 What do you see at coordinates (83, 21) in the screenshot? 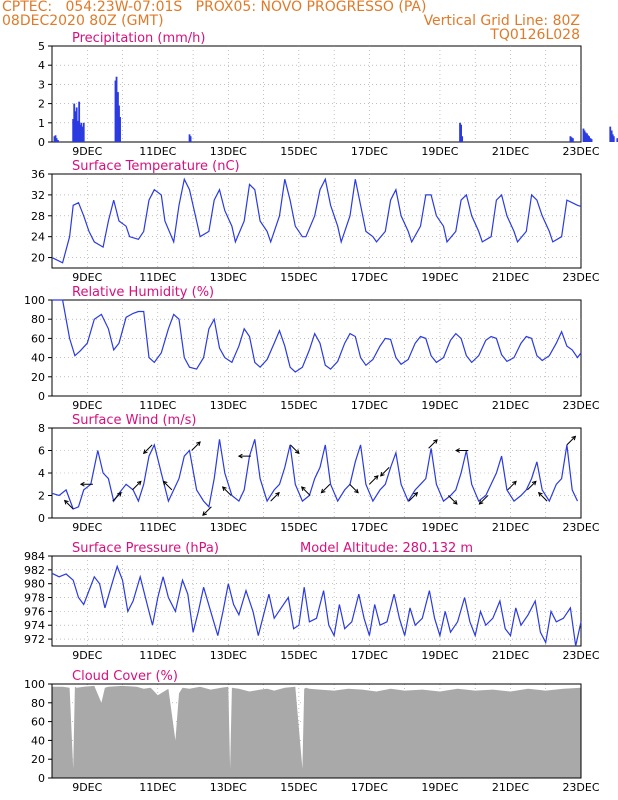
I see `header-run-time: 08DEC2020 80Z (GMT)` at bounding box center [83, 21].